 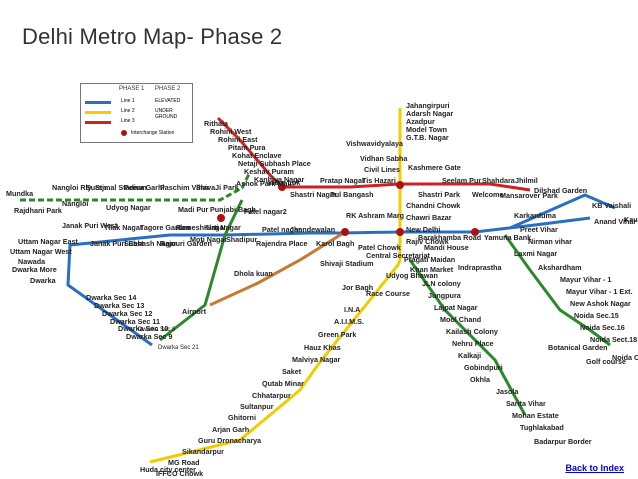 I want to click on station-label-kashmere: Kashmere Gate, so click(x=434, y=167).